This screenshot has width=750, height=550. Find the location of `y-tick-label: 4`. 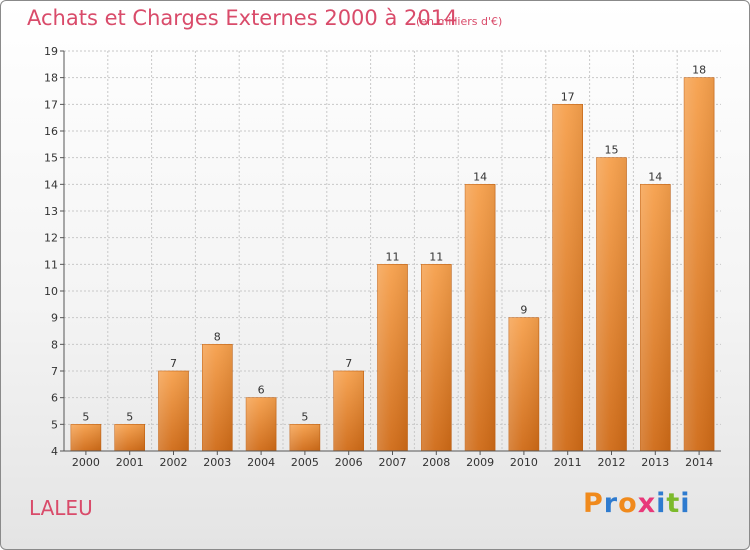

y-tick-label: 4 is located at coordinates (54, 451).